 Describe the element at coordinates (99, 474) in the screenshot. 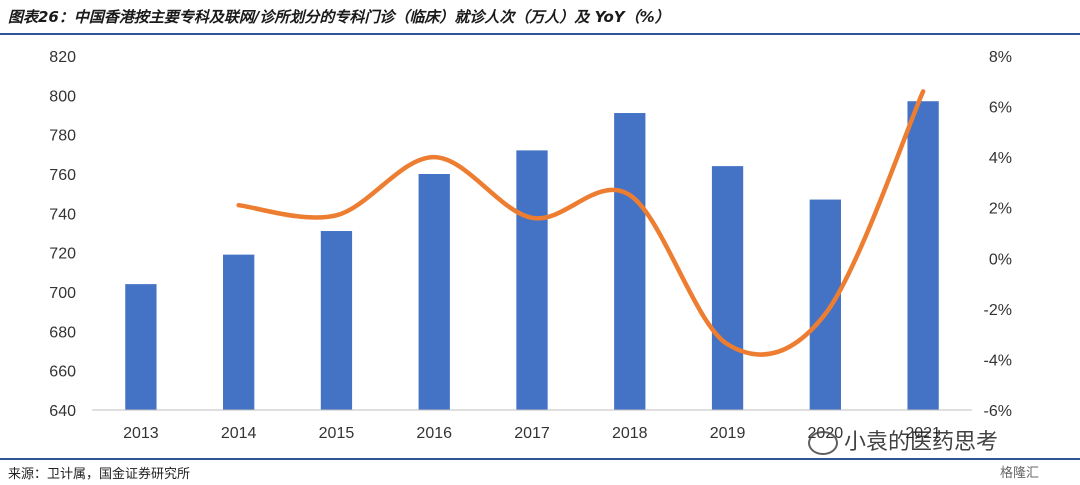

I see `source-note: 来源：卫计属，国金证券研究所` at that location.